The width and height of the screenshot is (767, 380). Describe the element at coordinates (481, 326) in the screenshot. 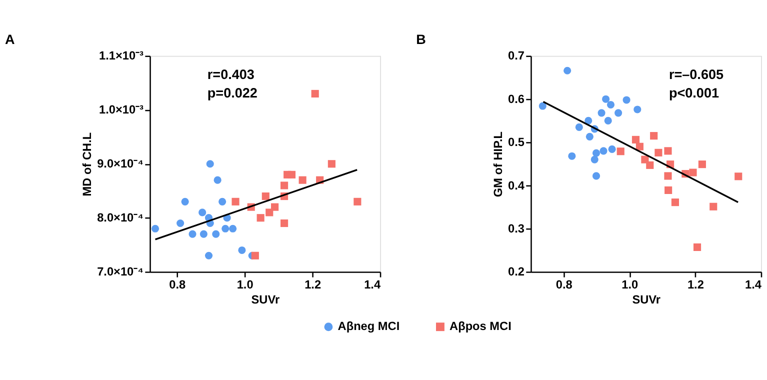

I see `legend-label: Aβpos MCI` at that location.